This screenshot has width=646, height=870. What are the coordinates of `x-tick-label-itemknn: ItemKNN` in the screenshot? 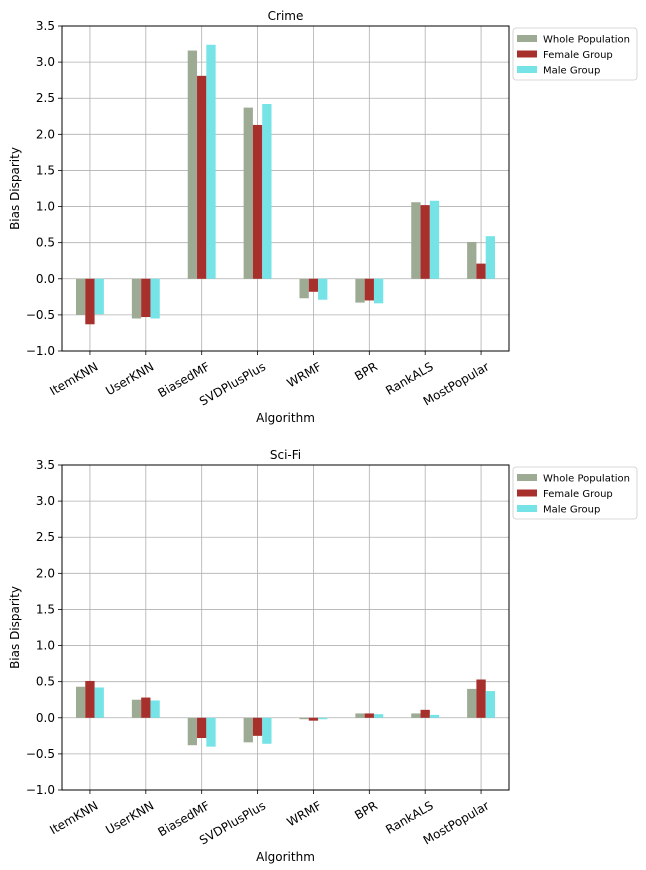 It's located at (73, 378).